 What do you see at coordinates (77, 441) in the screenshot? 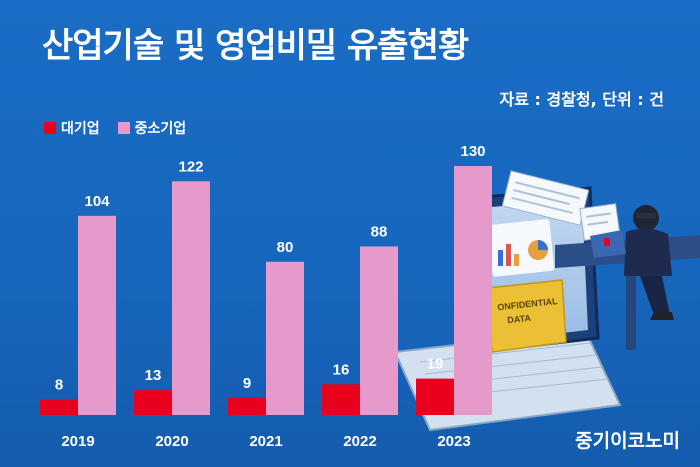
I see `x-tick-label-2019: 2019` at bounding box center [77, 441].